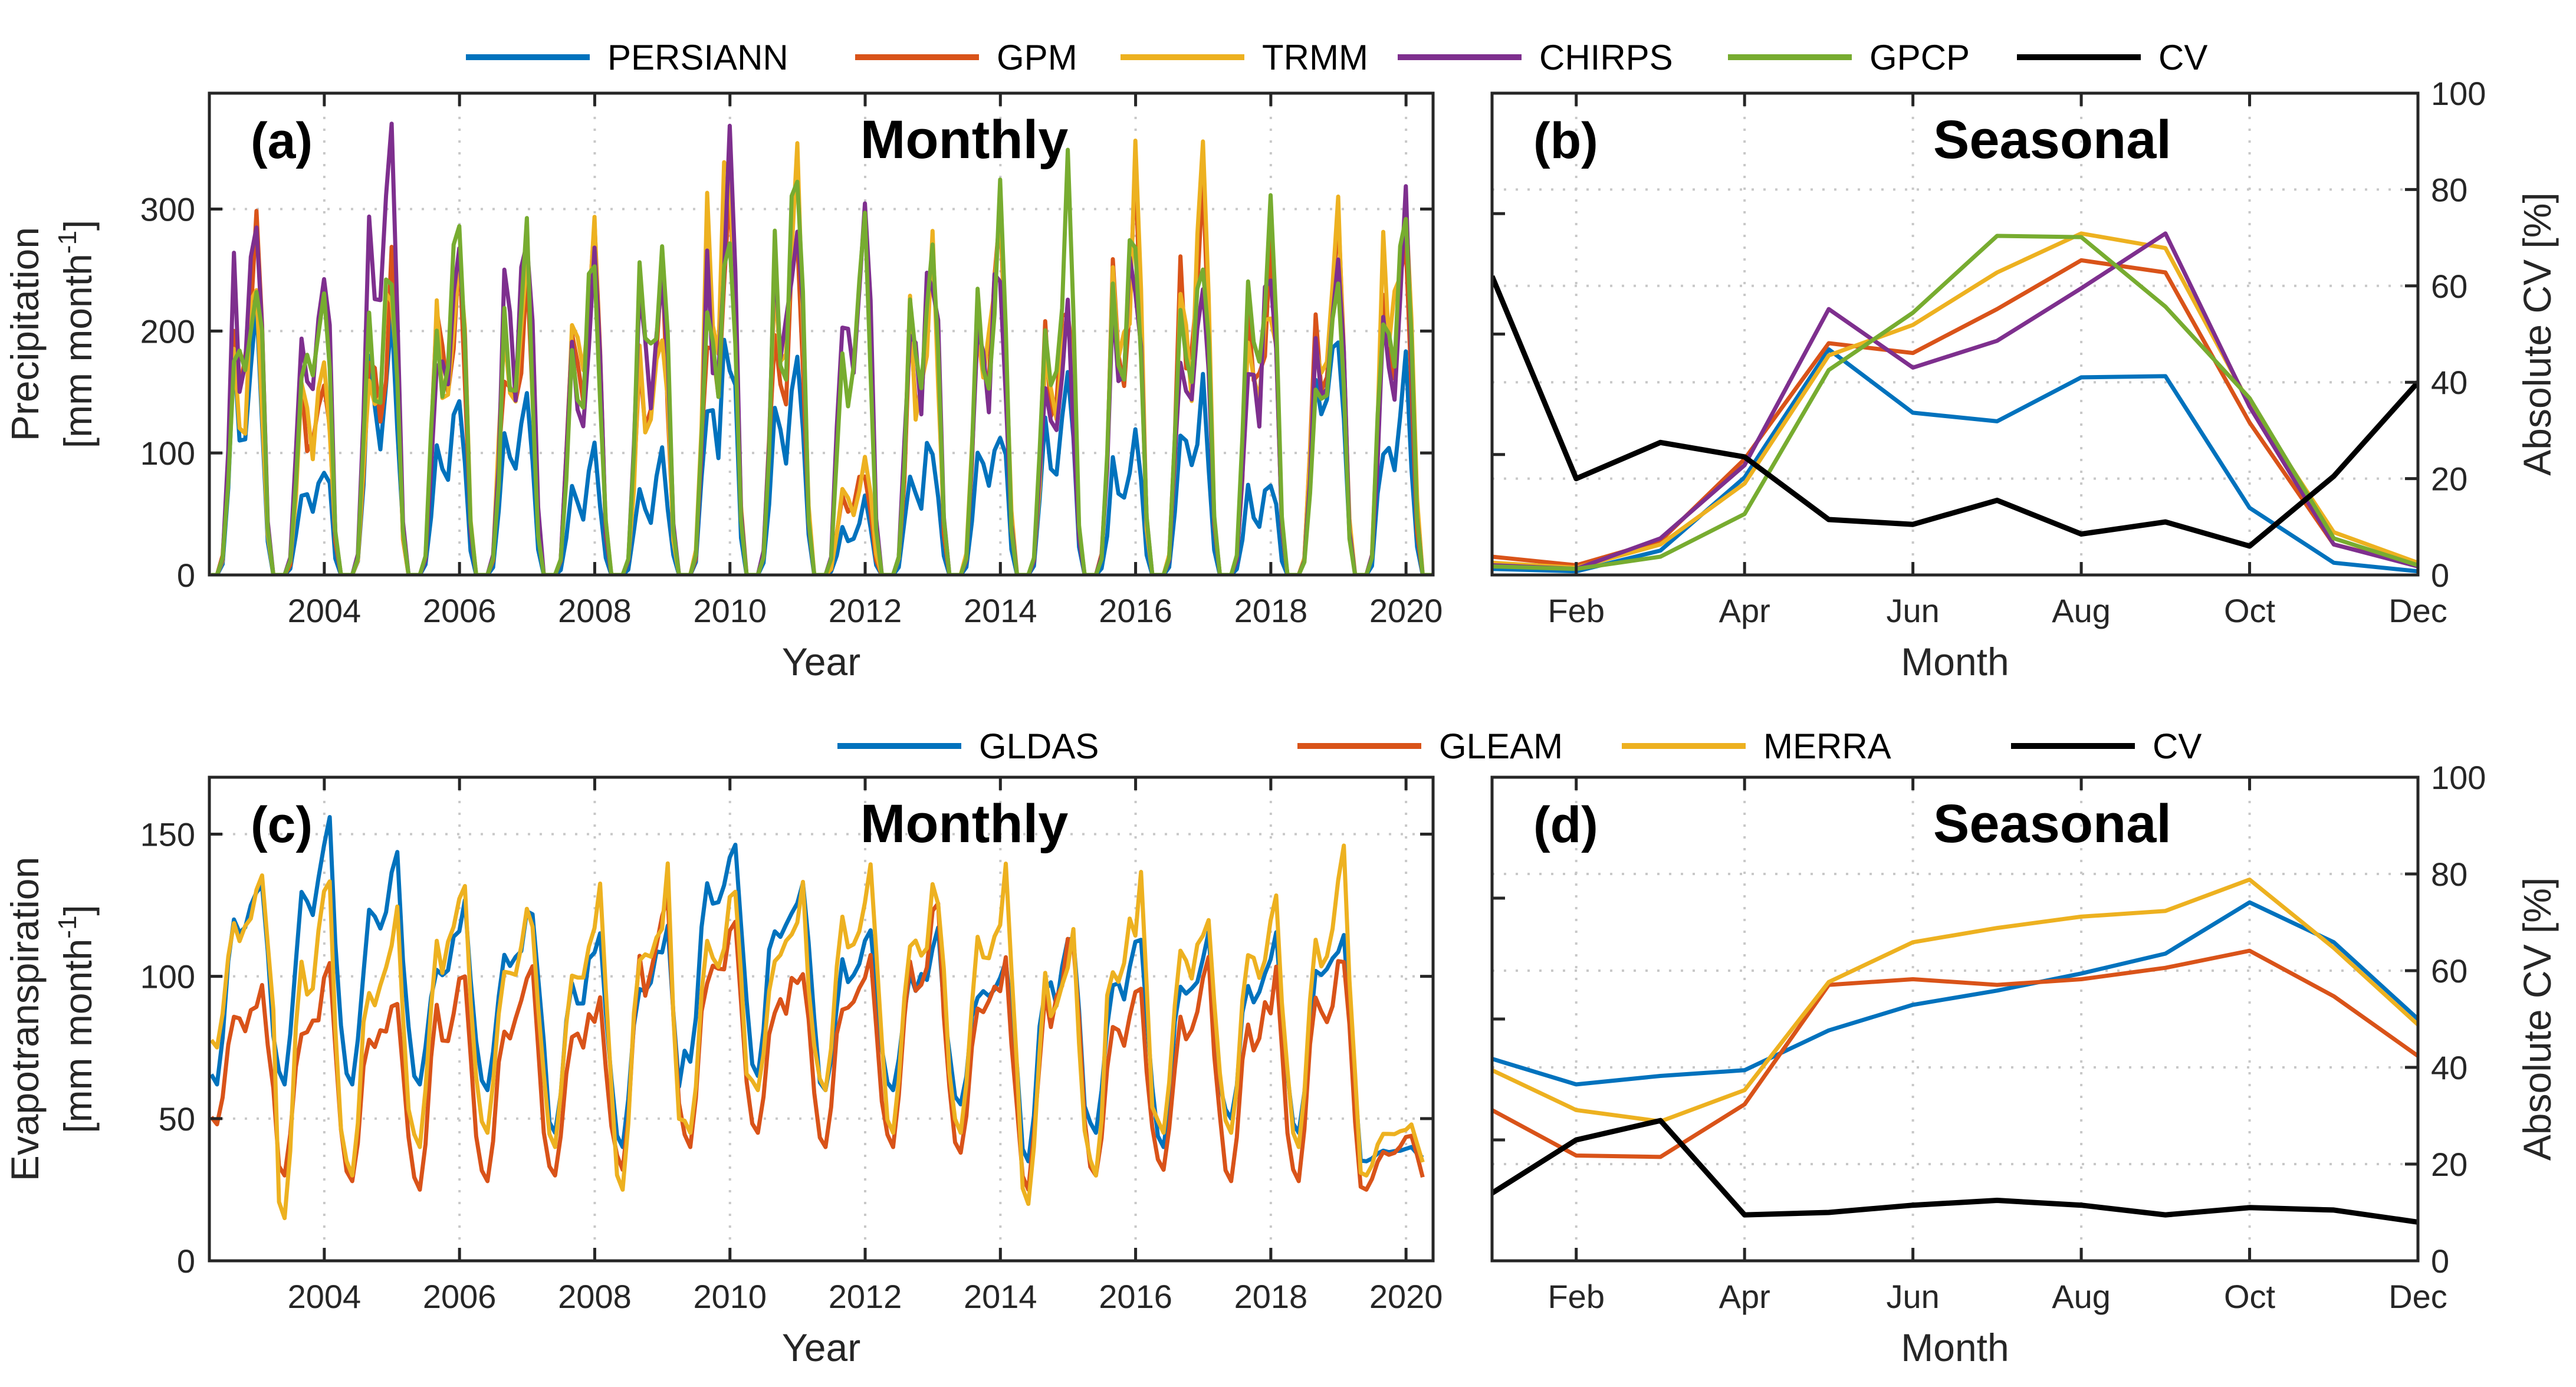  I want to click on panel-label: (b), so click(1565, 141).